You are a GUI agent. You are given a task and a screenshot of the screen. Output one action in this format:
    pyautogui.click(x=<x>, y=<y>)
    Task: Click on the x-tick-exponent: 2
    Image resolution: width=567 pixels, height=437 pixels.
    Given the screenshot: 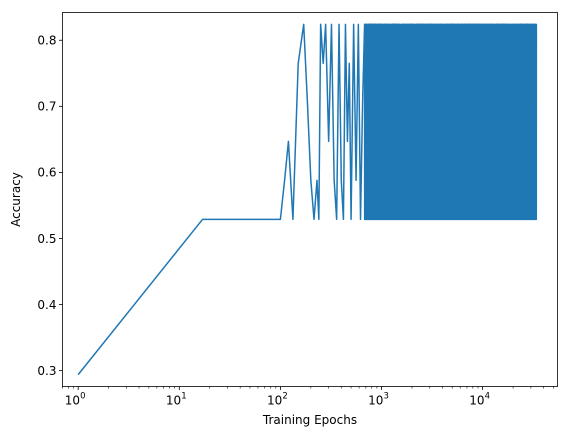 What is the action you would take?
    pyautogui.click(x=284, y=397)
    